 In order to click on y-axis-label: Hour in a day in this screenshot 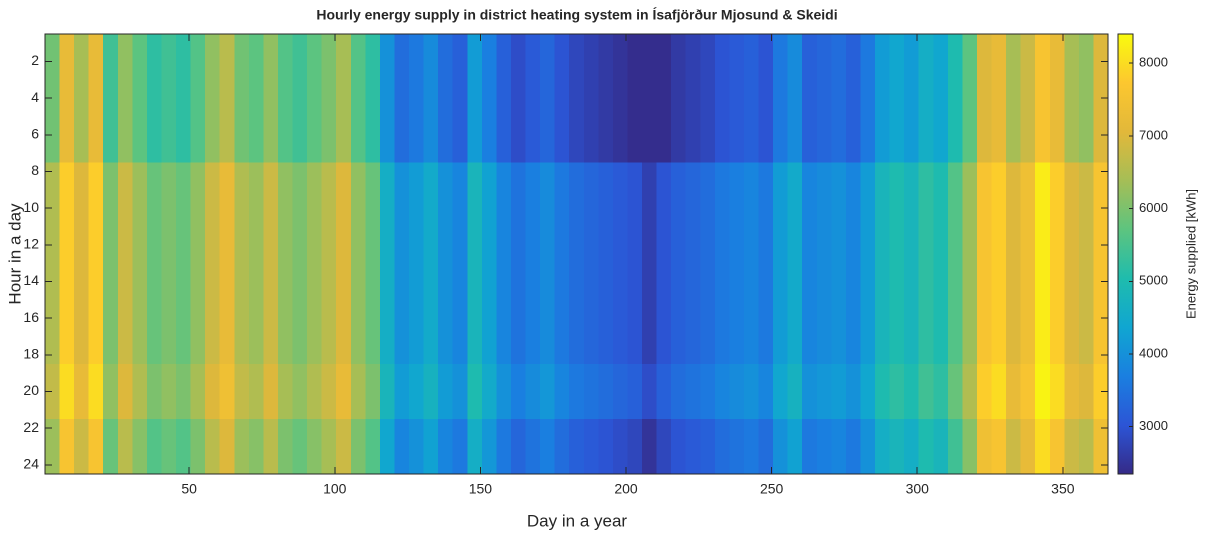, I will do `click(14, 254)`.